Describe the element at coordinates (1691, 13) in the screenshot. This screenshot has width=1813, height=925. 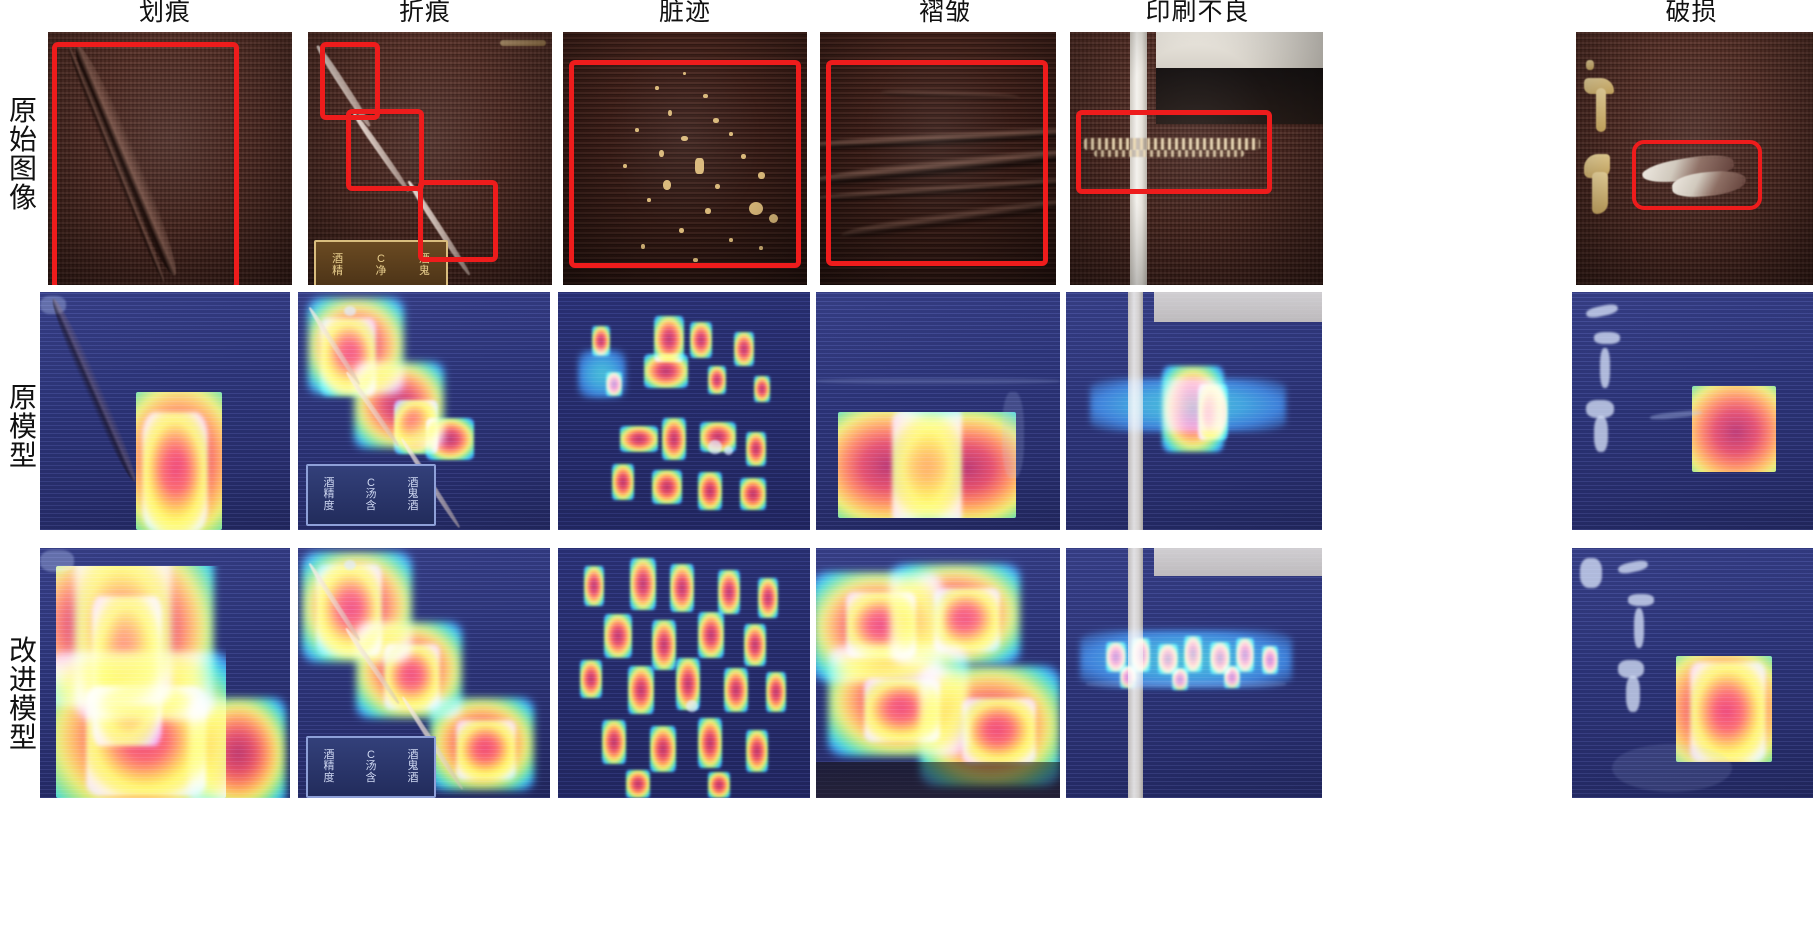
I see `column-header-breakage: 破损` at that location.